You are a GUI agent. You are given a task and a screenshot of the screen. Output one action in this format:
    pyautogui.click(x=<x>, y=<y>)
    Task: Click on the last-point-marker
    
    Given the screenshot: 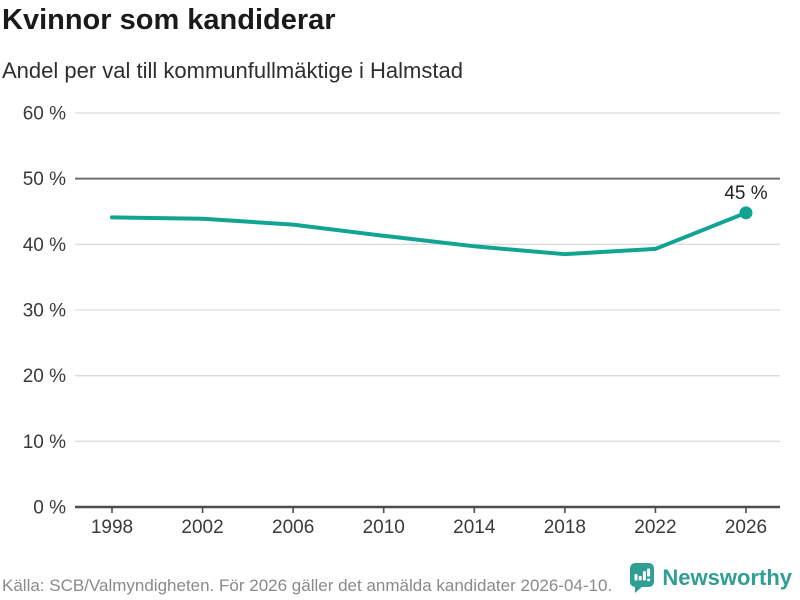 What is the action you would take?
    pyautogui.click(x=746, y=213)
    